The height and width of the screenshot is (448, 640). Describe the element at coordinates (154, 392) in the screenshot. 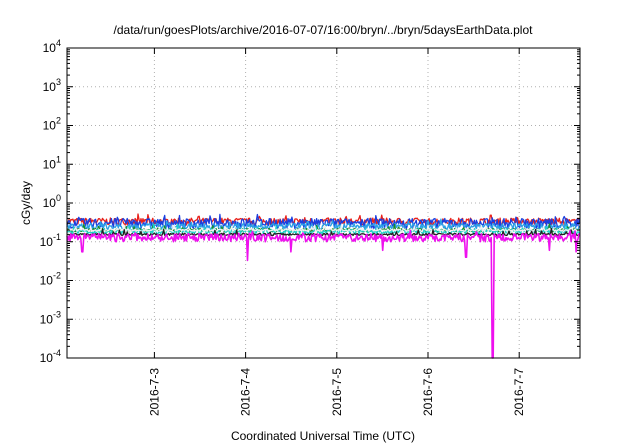

I see `x-tick-label: 2016-7-3` at that location.